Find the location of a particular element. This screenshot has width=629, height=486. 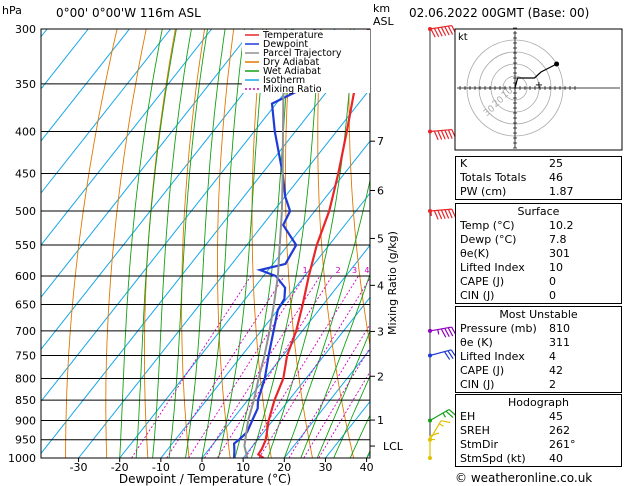

hodograph-box-title: Hodograph is located at coordinates (538, 402).